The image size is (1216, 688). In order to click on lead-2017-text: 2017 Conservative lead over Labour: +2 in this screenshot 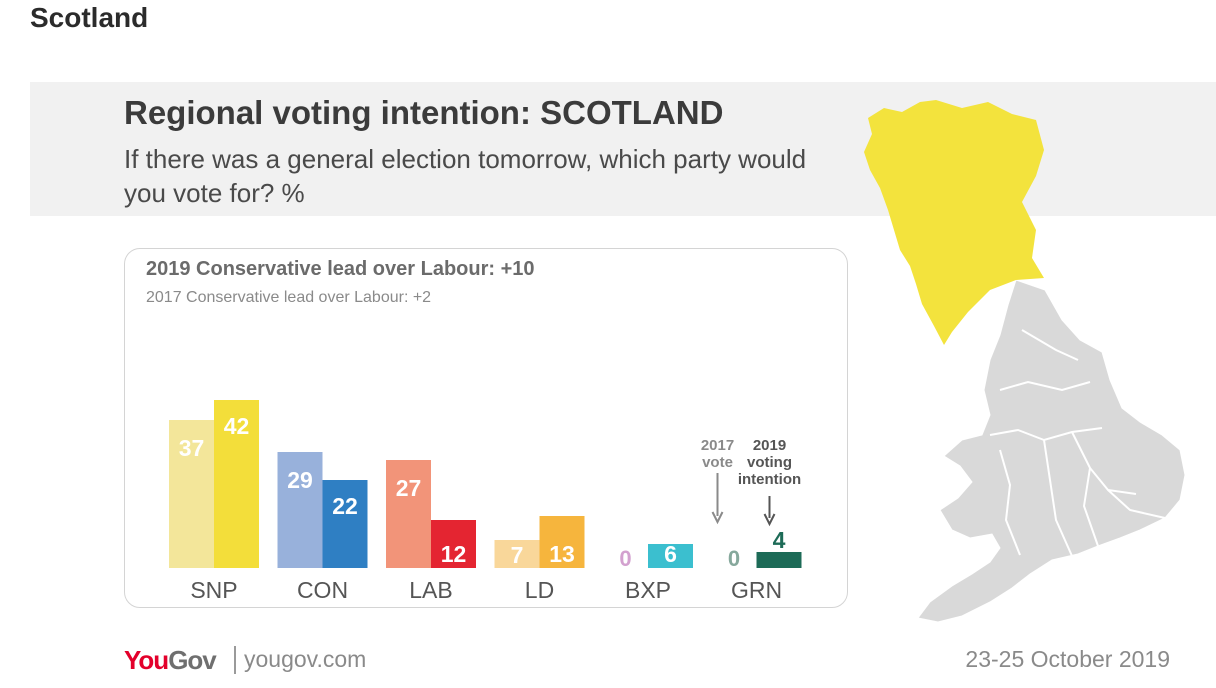, I will do `click(289, 297)`.